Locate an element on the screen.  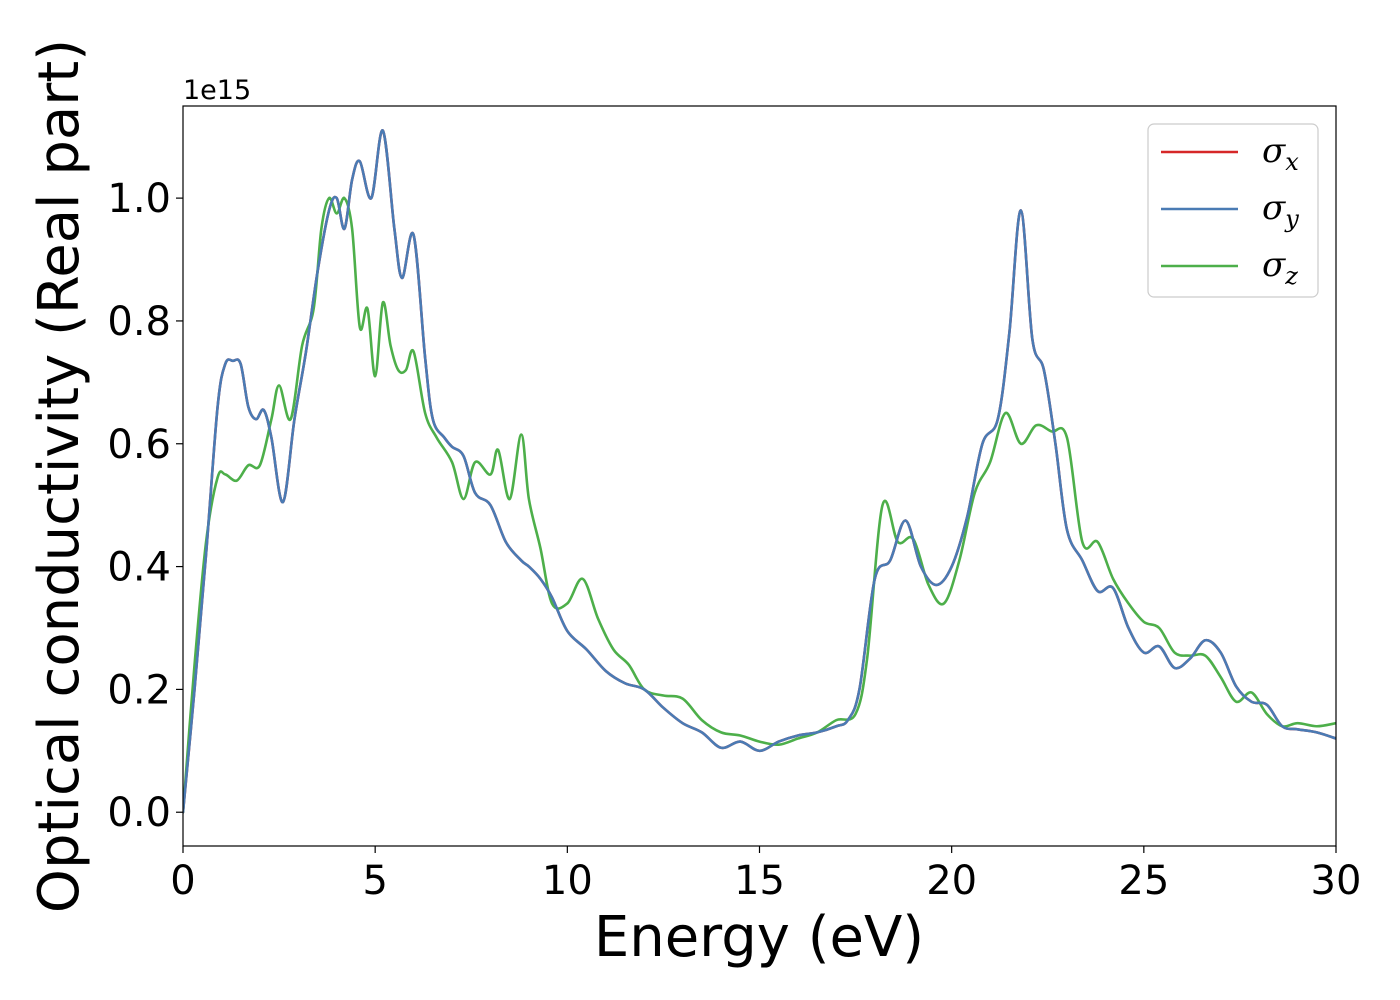
y-axis-label: Optical conductivity (Real part) is located at coordinates (59, 476).